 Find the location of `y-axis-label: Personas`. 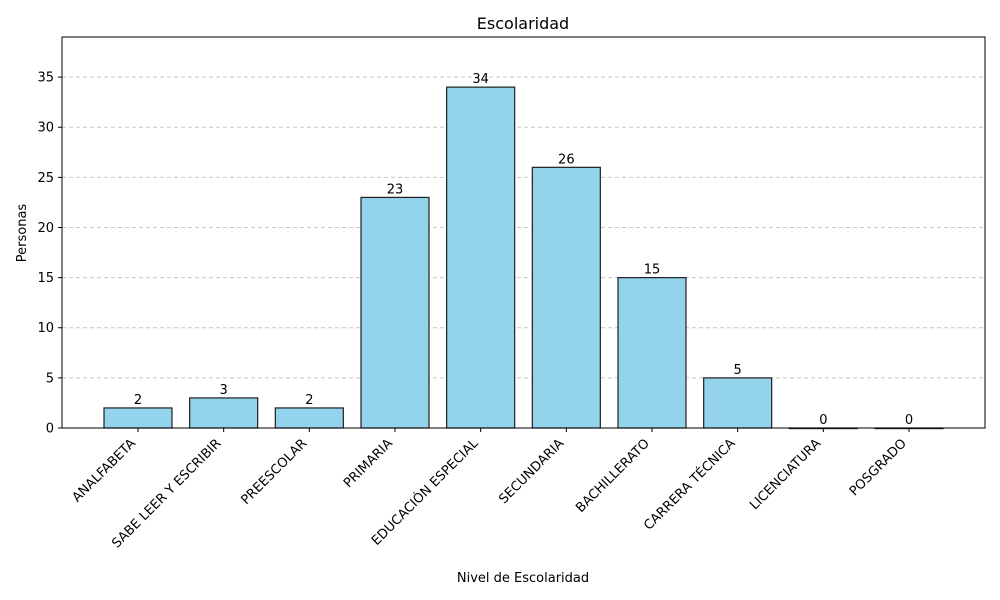

y-axis-label: Personas is located at coordinates (22, 233).